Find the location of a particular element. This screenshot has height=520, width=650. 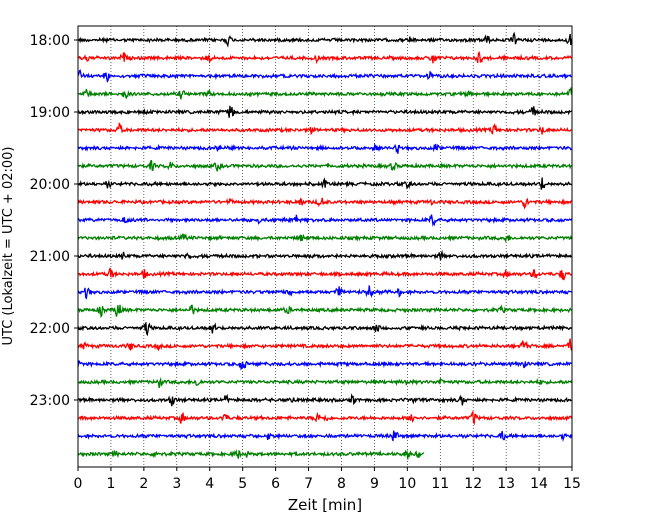

y-tick-label: 19:00 is located at coordinates (50, 113).